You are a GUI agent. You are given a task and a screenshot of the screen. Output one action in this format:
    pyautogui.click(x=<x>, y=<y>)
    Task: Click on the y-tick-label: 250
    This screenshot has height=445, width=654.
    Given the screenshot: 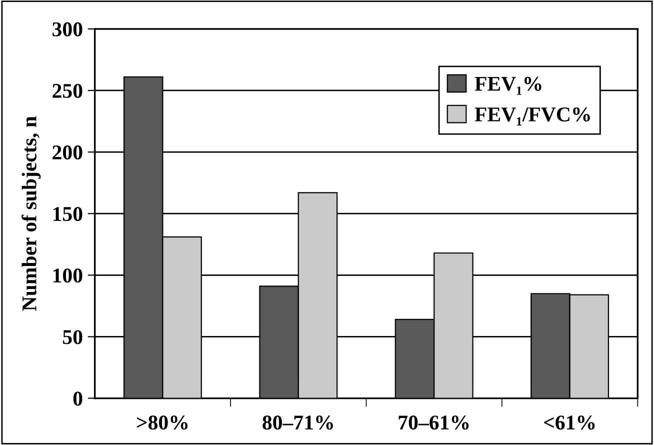 What is the action you would take?
    pyautogui.click(x=67, y=91)
    